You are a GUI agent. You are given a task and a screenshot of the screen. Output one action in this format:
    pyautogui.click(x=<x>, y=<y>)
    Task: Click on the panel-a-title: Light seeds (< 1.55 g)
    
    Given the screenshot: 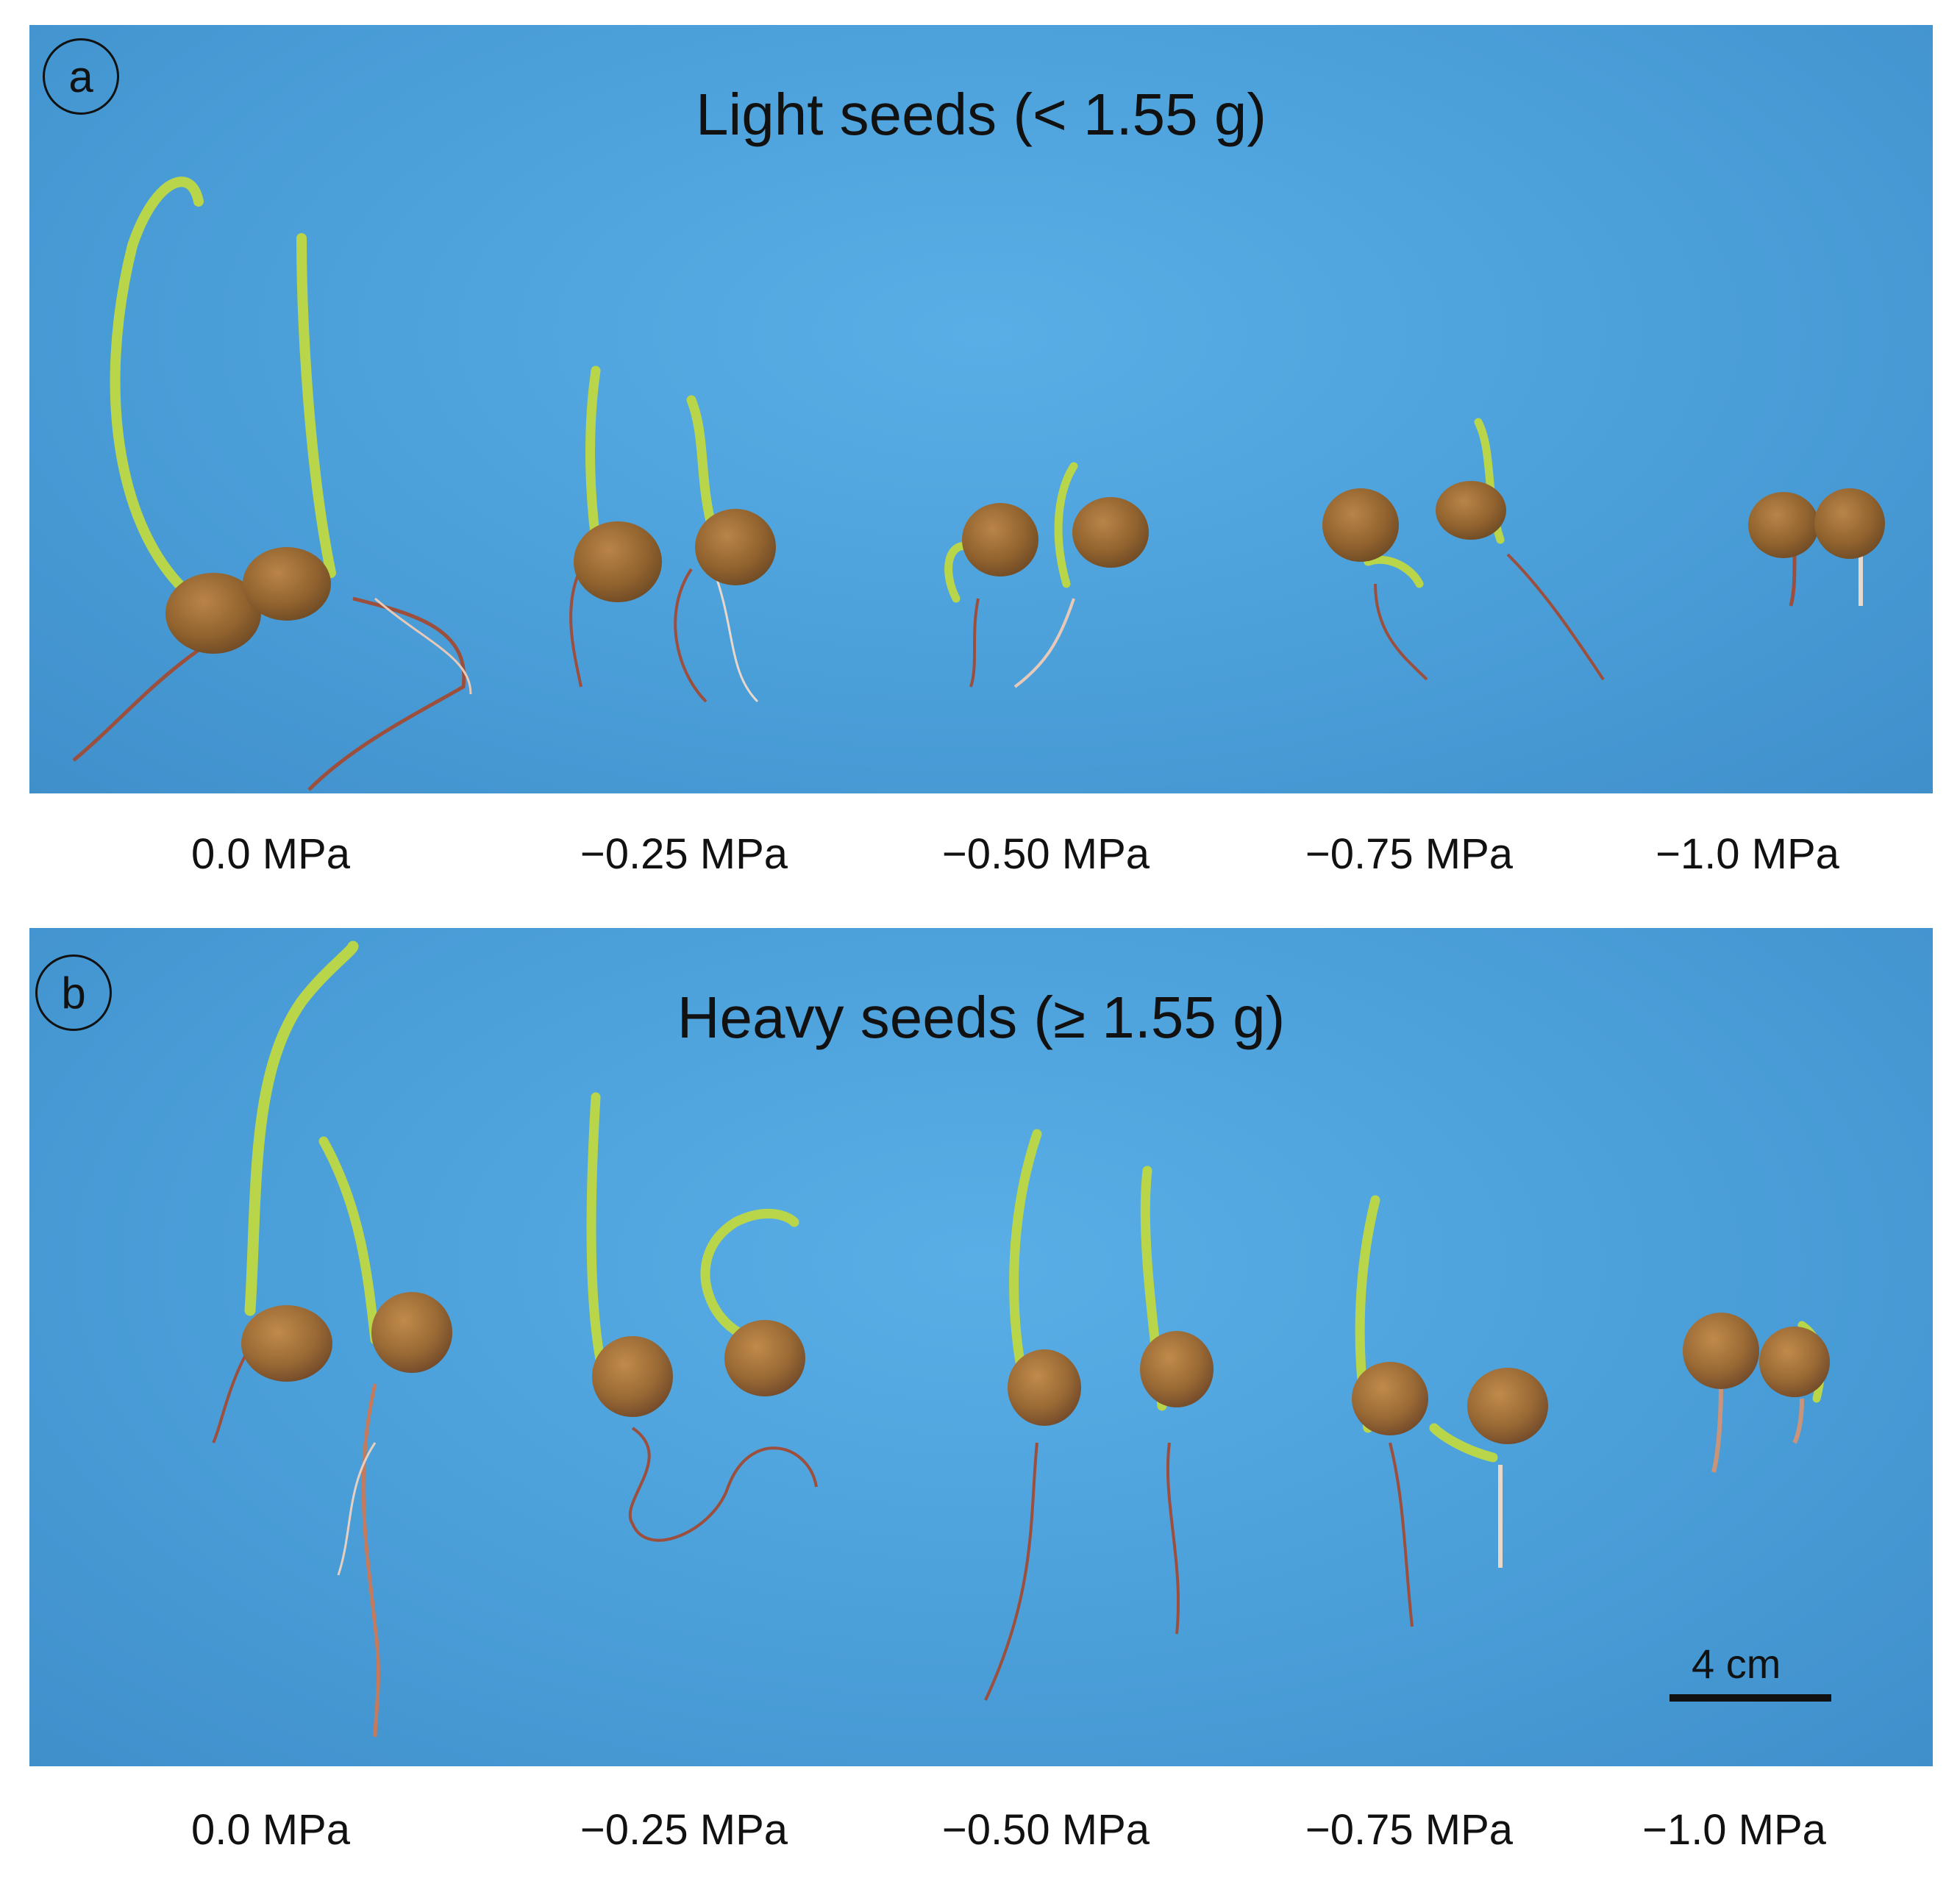 What is the action you would take?
    pyautogui.click(x=981, y=114)
    